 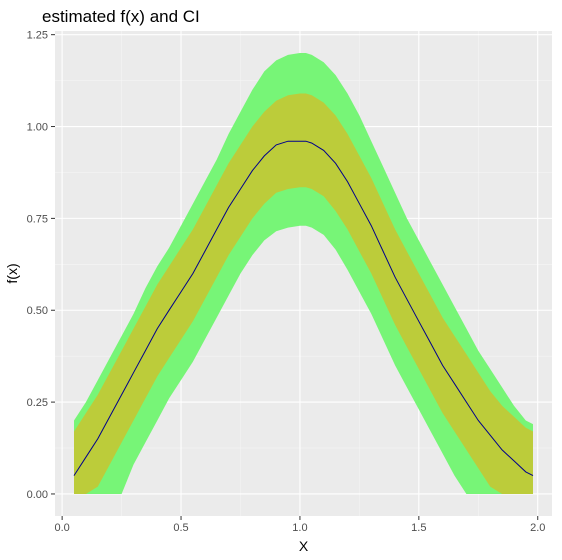 I want to click on x-tick-label: 1.0, so click(x=299, y=528).